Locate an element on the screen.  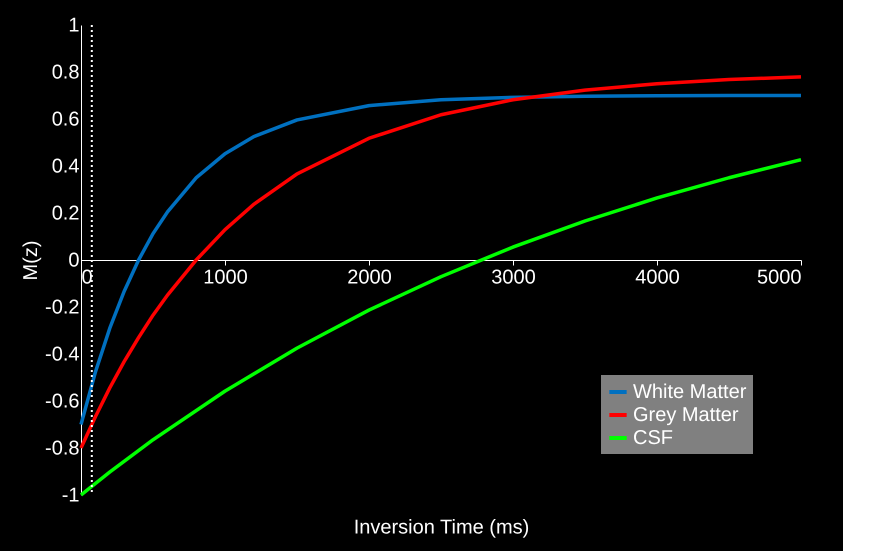
y-tick-label: 0 is located at coordinates (74, 261).